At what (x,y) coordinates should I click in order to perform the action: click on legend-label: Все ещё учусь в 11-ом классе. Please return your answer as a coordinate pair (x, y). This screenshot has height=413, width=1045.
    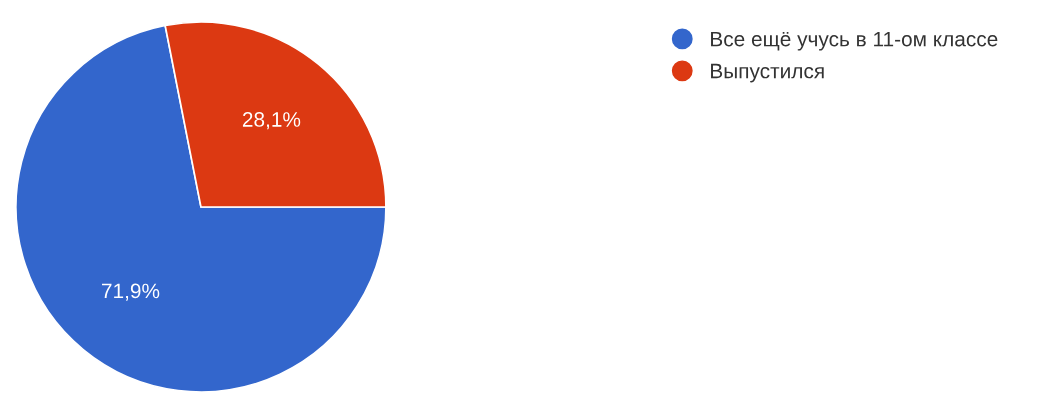
    Looking at the image, I should click on (854, 41).